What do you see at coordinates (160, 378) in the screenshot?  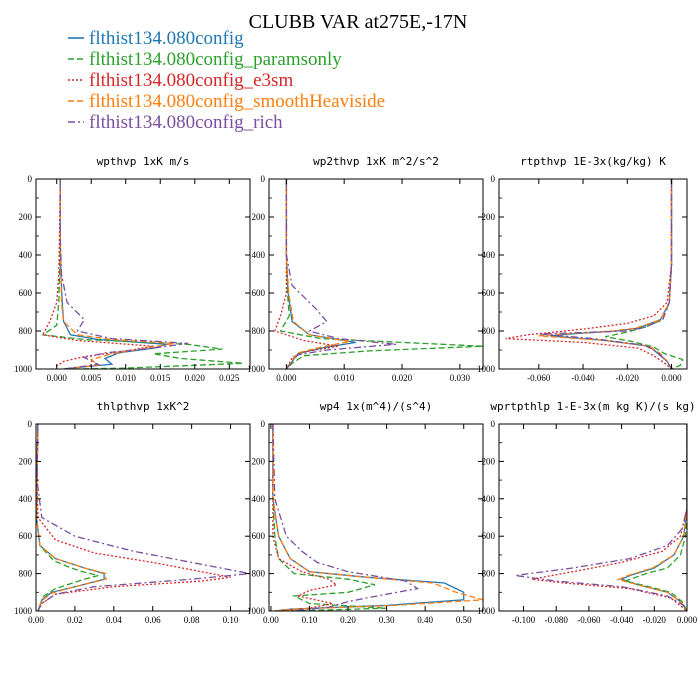 I see `x-tick-label: 0.015` at bounding box center [160, 378].